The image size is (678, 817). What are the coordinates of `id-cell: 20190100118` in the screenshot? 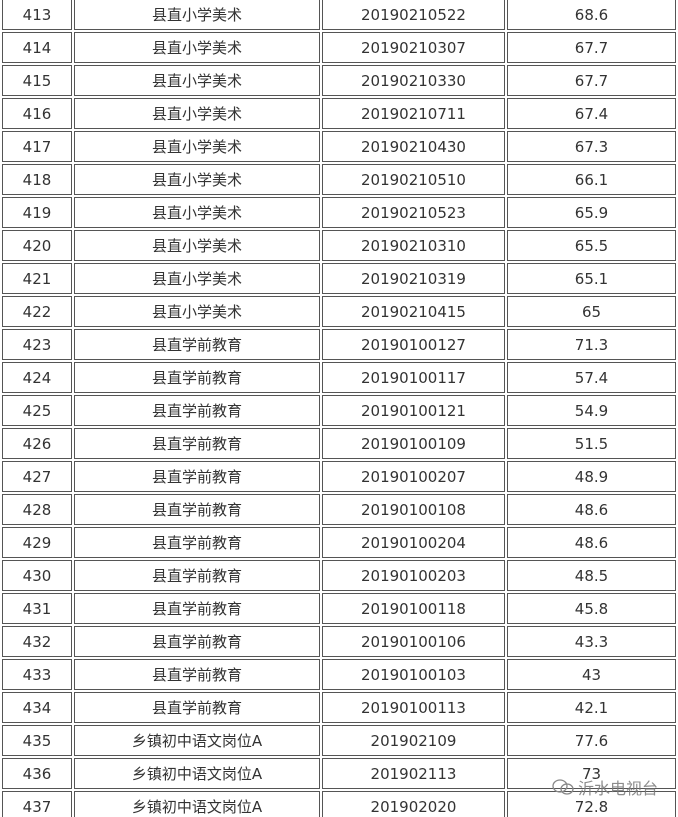 It's located at (413, 608).